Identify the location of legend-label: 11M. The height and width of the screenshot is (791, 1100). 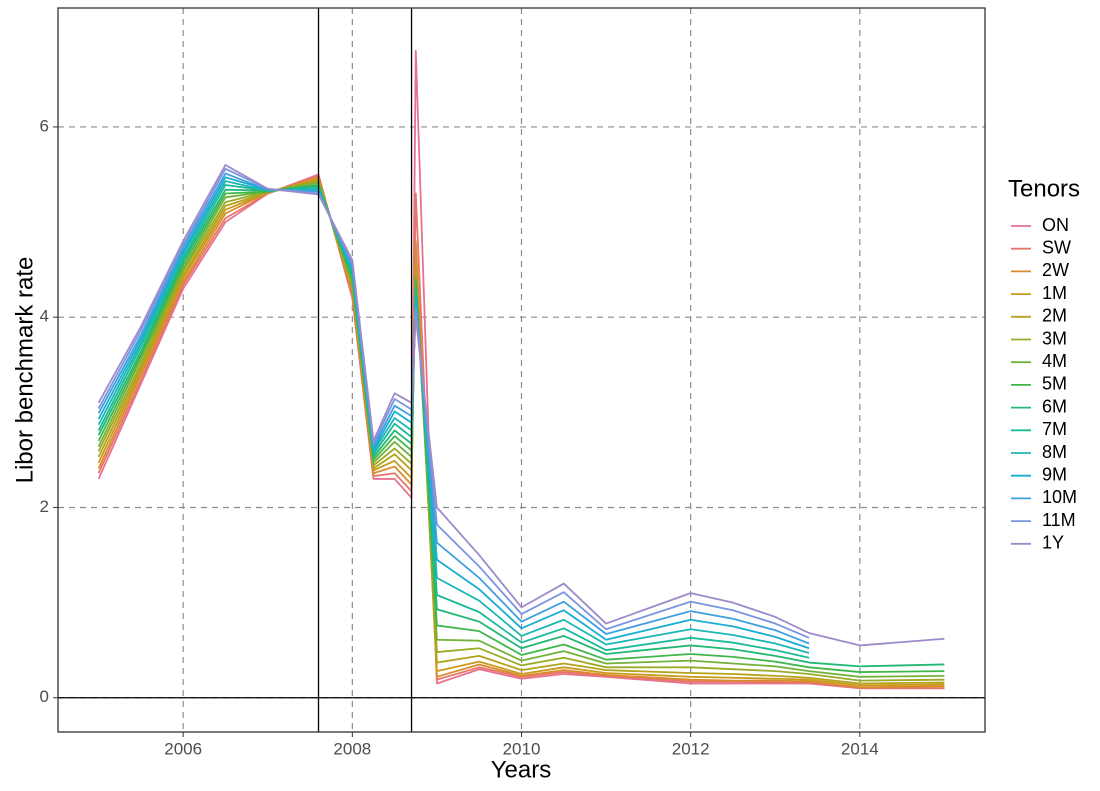
(1059, 520).